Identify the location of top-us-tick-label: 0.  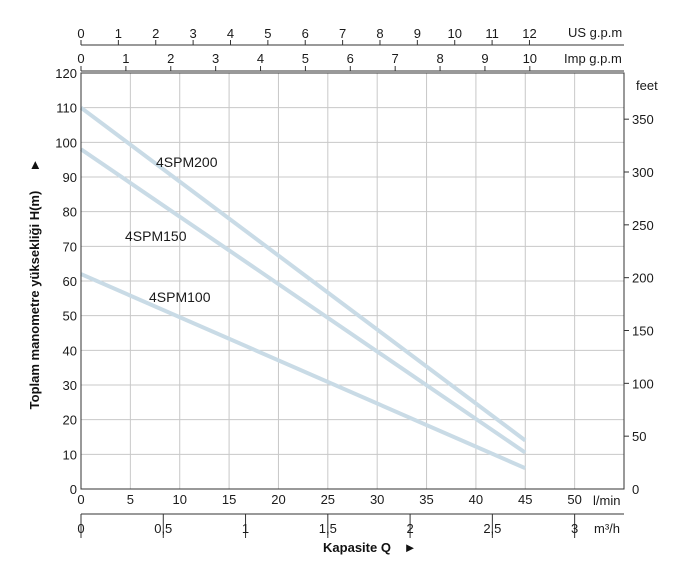
(80, 33).